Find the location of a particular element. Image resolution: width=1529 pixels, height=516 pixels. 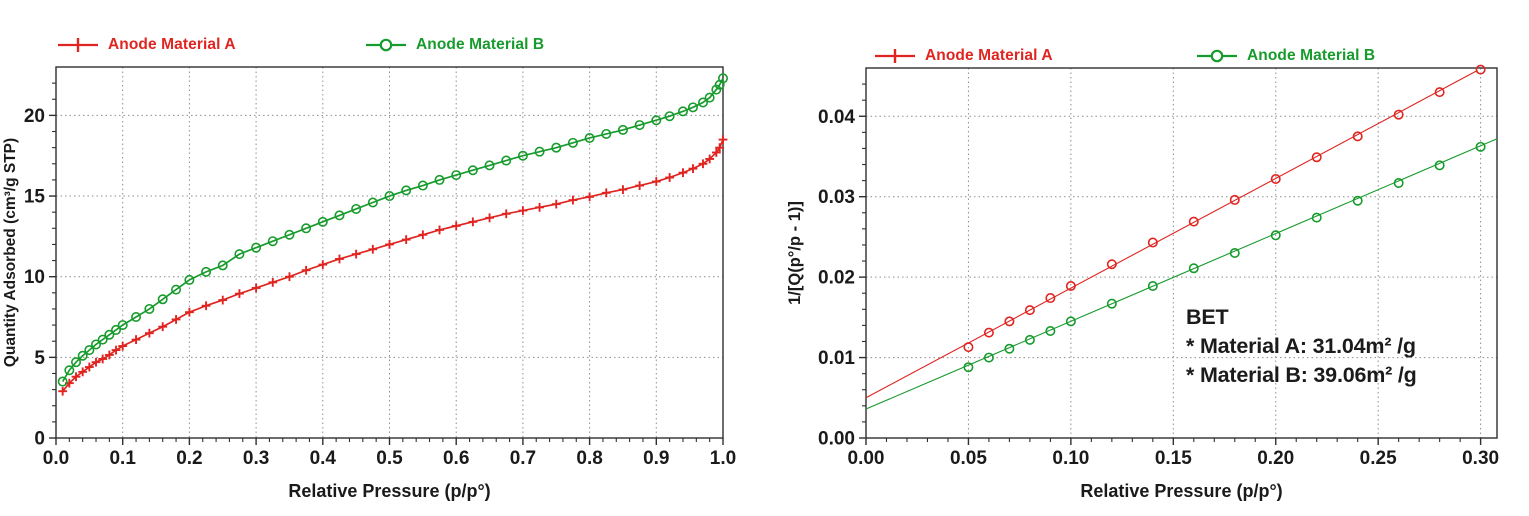

x-tick-label: 0.1 is located at coordinates (122, 458).